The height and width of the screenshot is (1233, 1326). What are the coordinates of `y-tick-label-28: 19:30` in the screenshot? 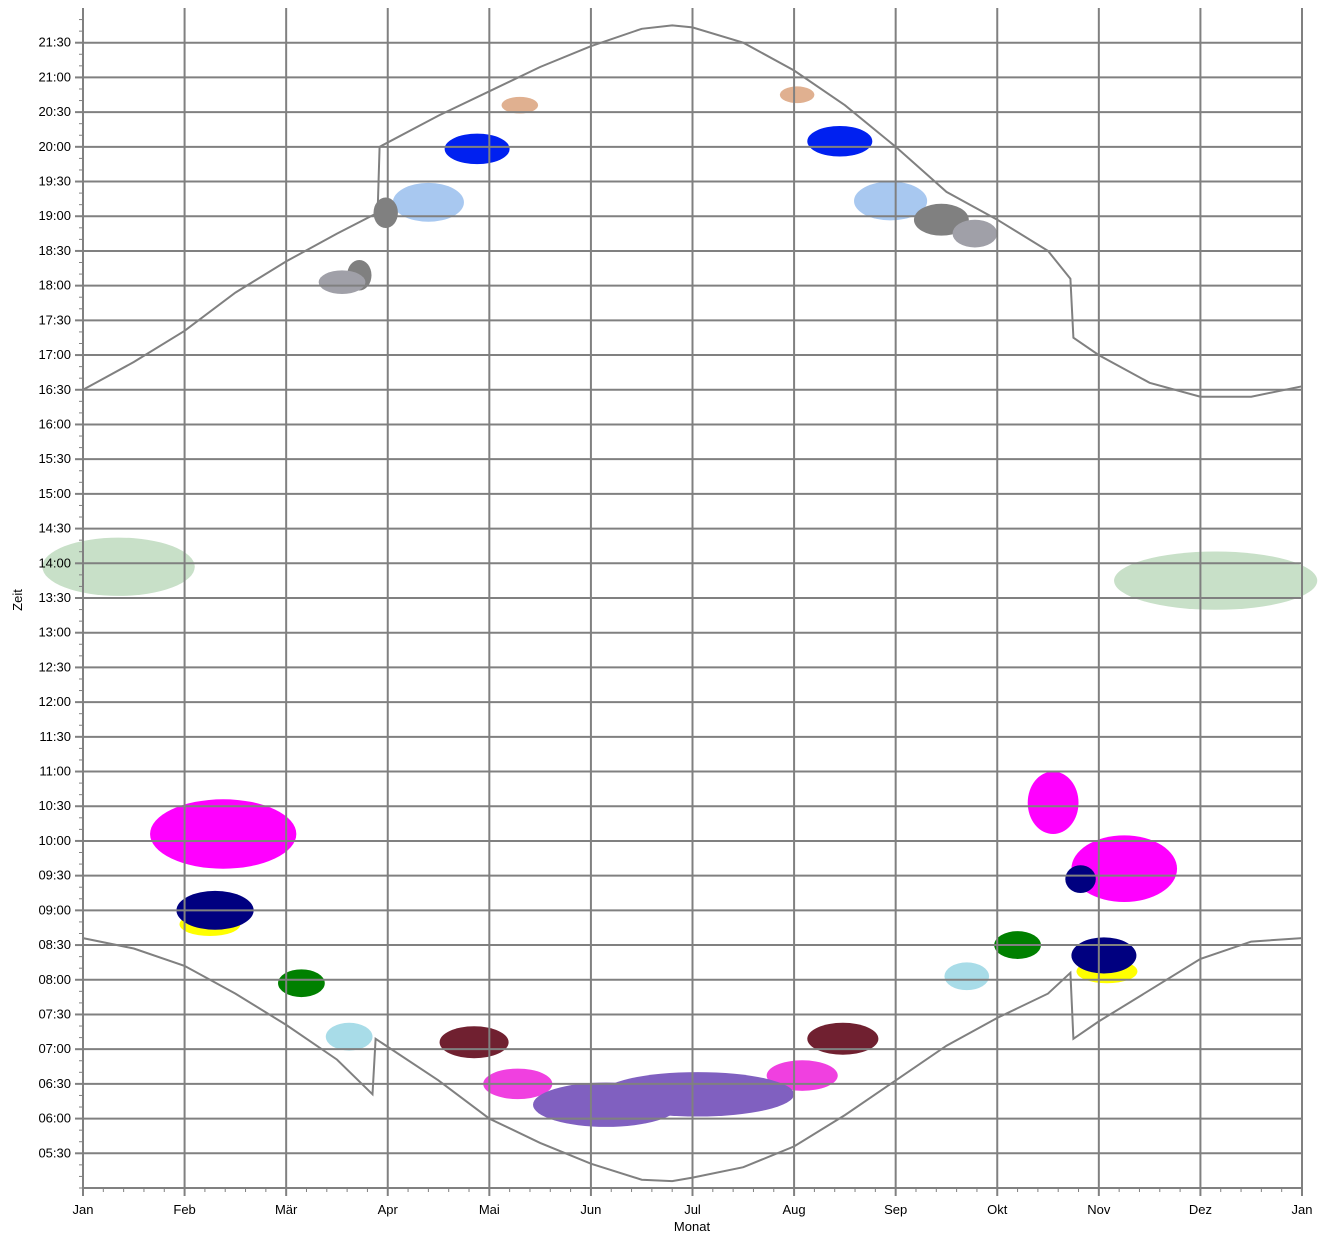 It's located at (54, 181).